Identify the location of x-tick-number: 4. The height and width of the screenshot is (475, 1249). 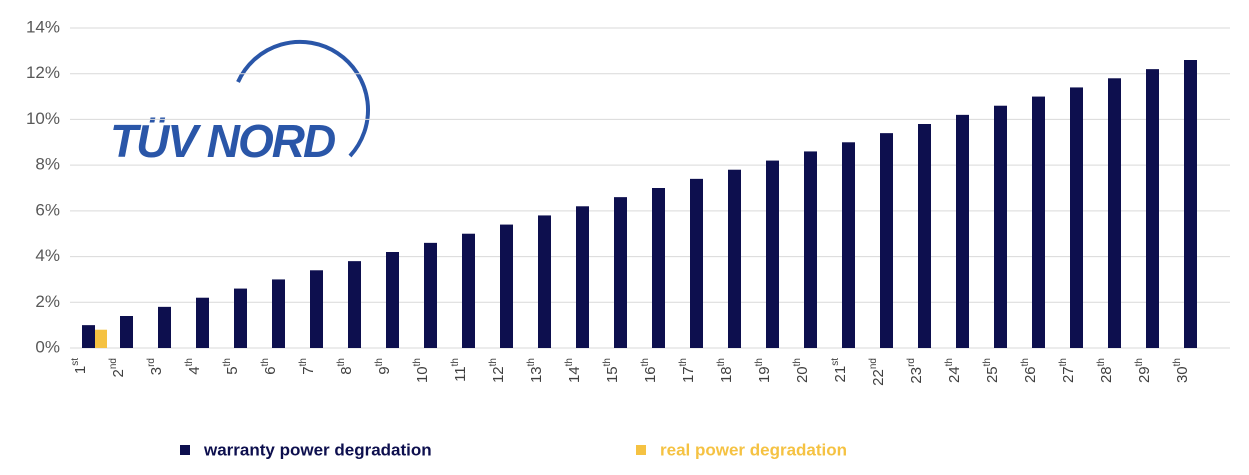
(194, 370).